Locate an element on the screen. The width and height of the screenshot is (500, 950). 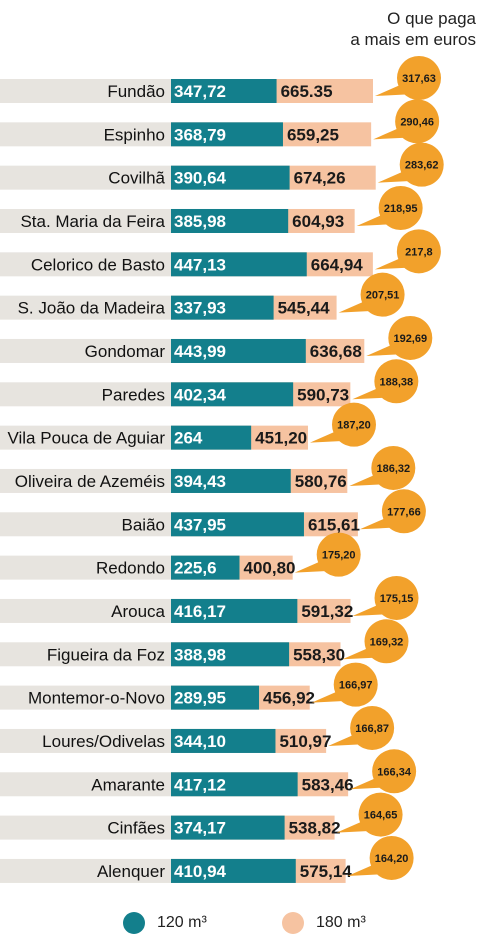
difference-label: 207,51 is located at coordinates (383, 296).